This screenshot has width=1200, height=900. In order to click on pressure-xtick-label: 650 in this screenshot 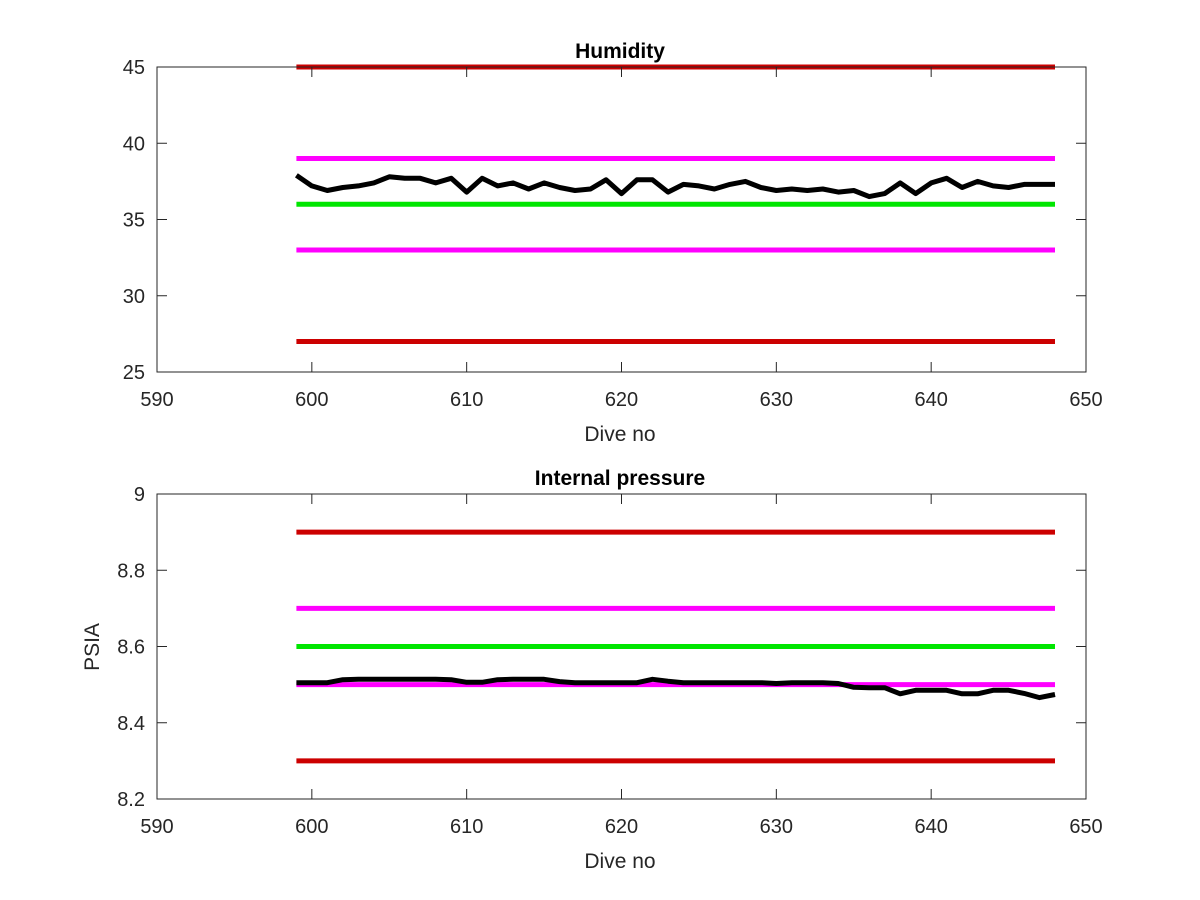, I will do `click(1085, 827)`.